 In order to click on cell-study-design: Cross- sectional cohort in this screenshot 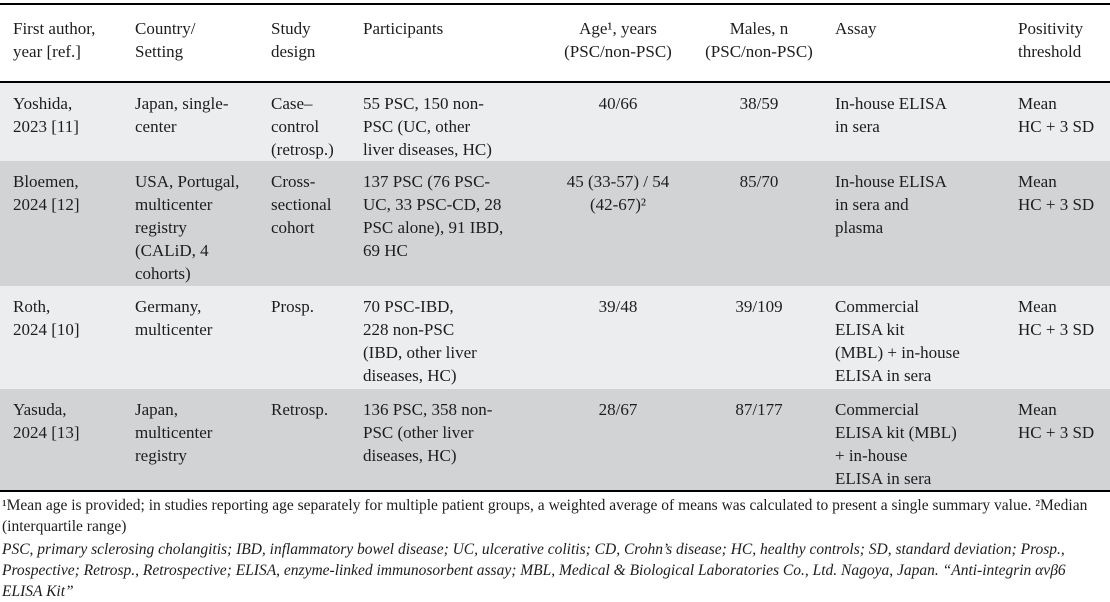, I will do `click(301, 204)`.